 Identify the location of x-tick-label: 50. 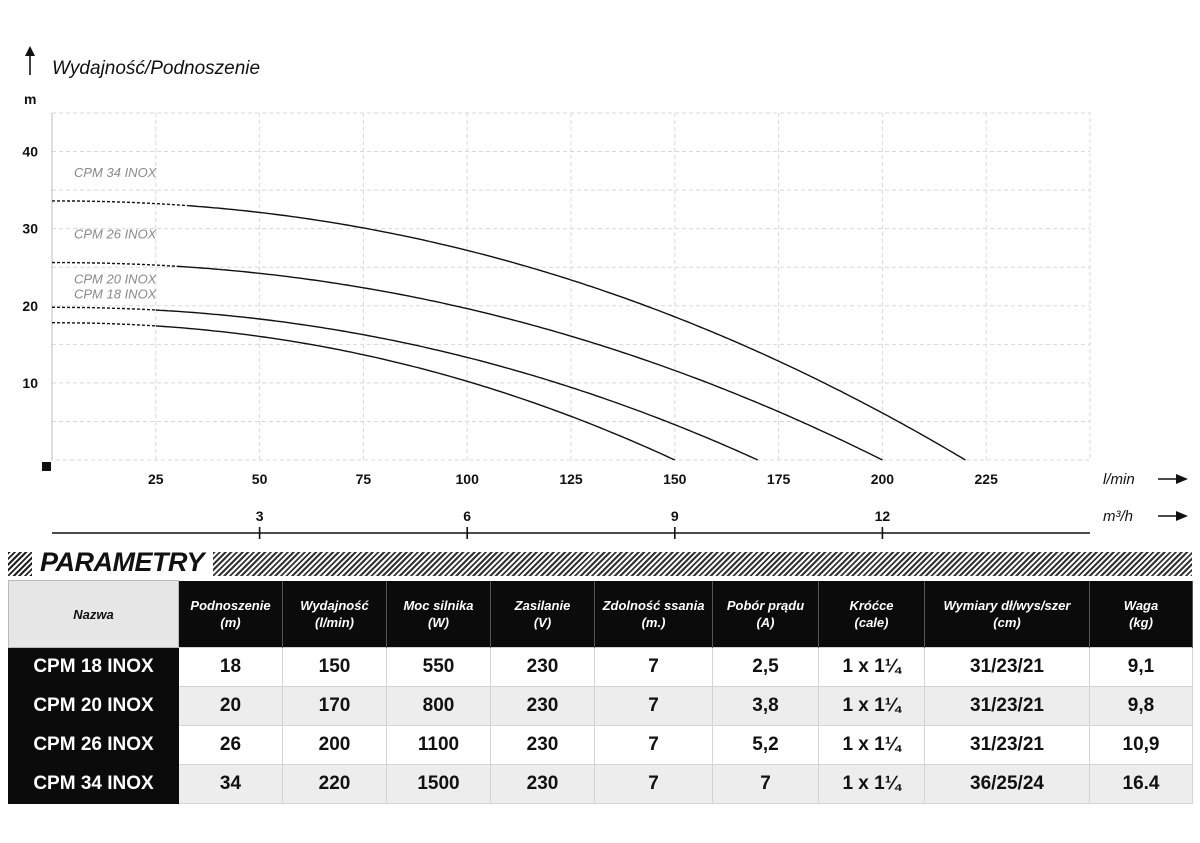
(260, 479).